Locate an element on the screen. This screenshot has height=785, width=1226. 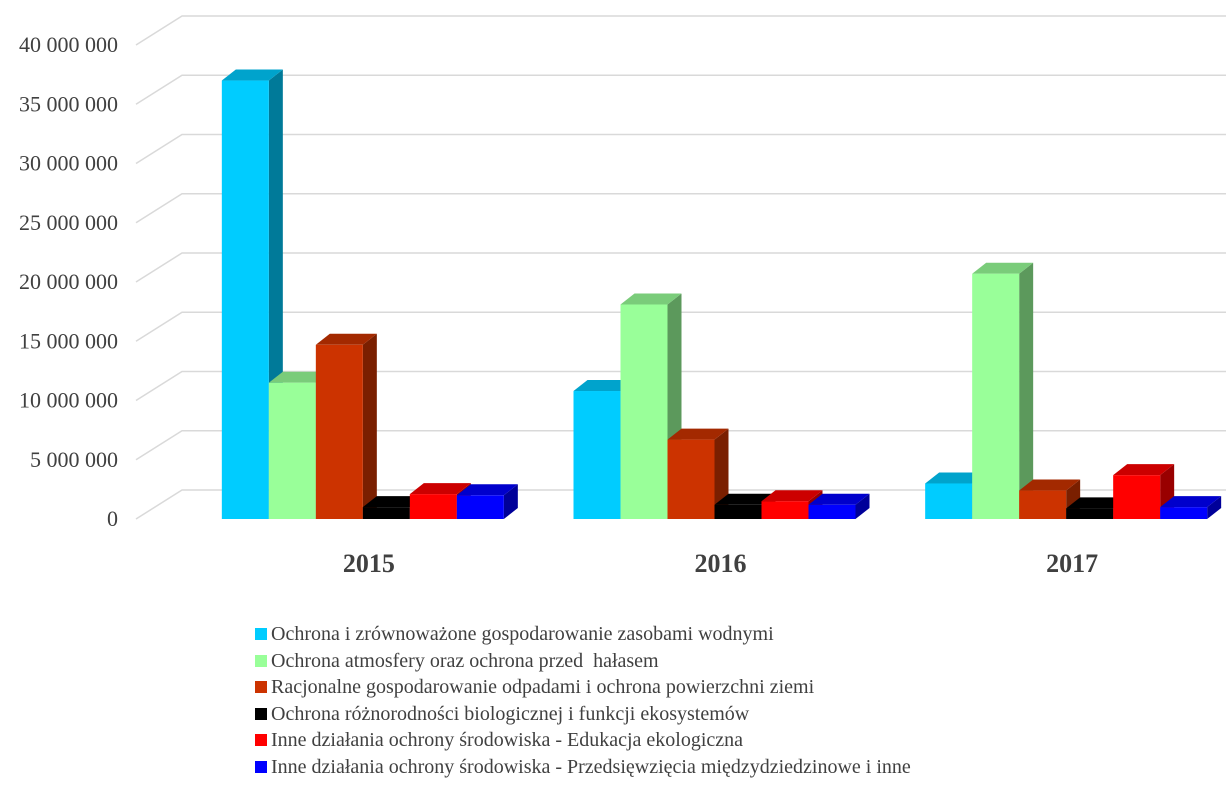
x-category-label-2015: 2015 is located at coordinates (369, 563).